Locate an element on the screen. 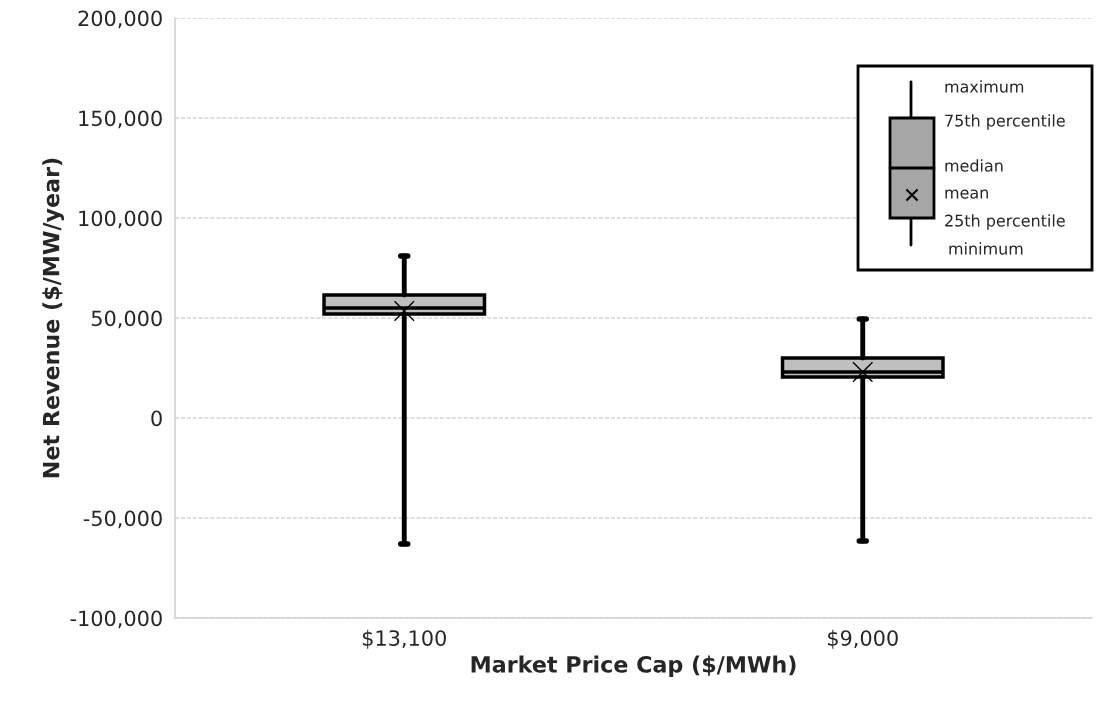 This screenshot has height=716, width=1097. y-tick-label: 50,000 is located at coordinates (126, 319).